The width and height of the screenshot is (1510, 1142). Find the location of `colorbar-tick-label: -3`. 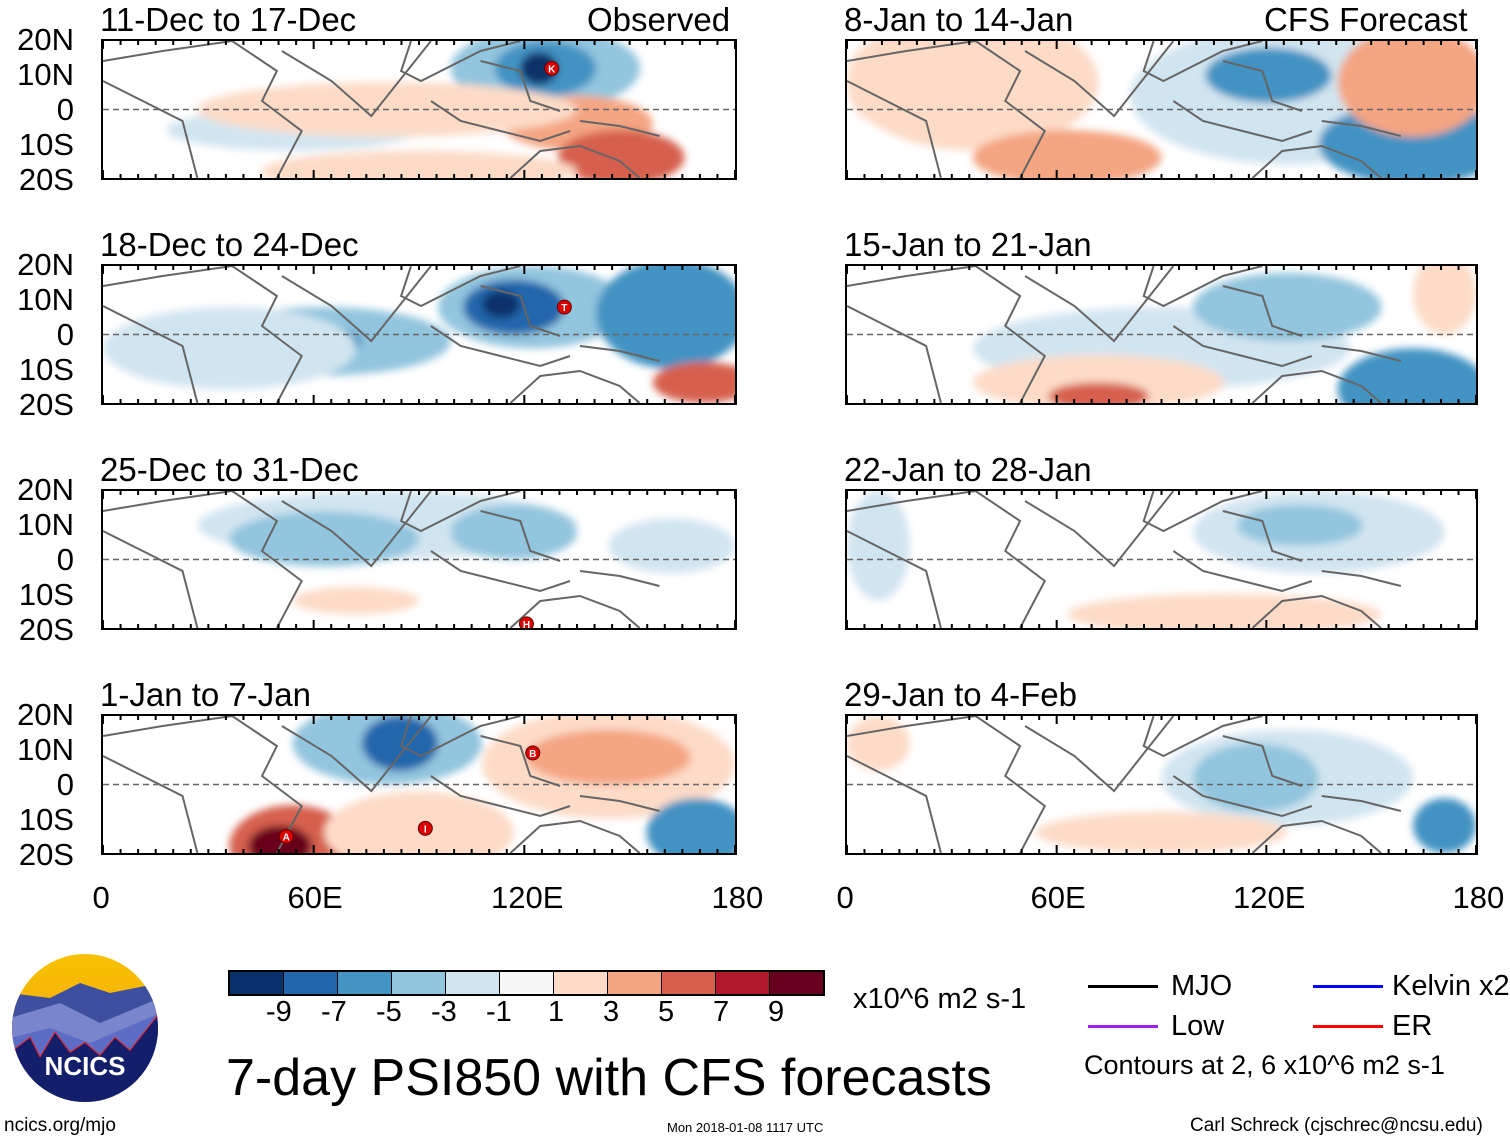

colorbar-tick-label: -3 is located at coordinates (444, 1012).